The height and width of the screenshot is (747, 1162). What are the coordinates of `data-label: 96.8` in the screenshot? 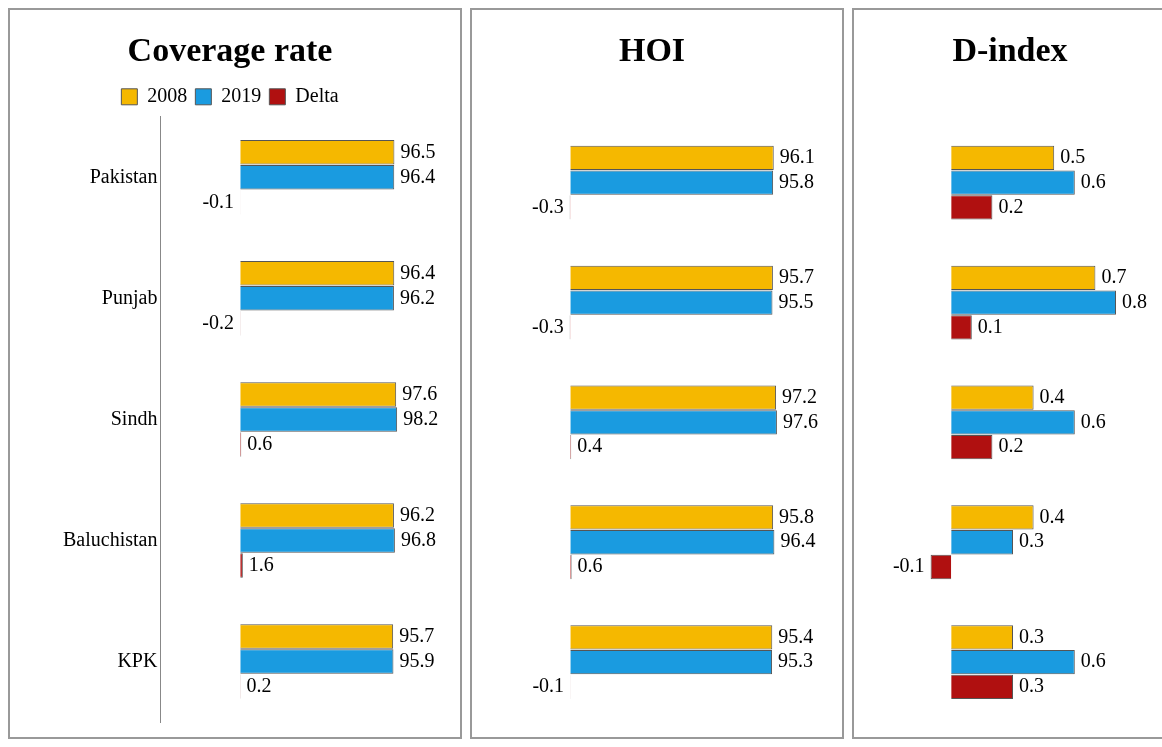 It's located at (418, 538).